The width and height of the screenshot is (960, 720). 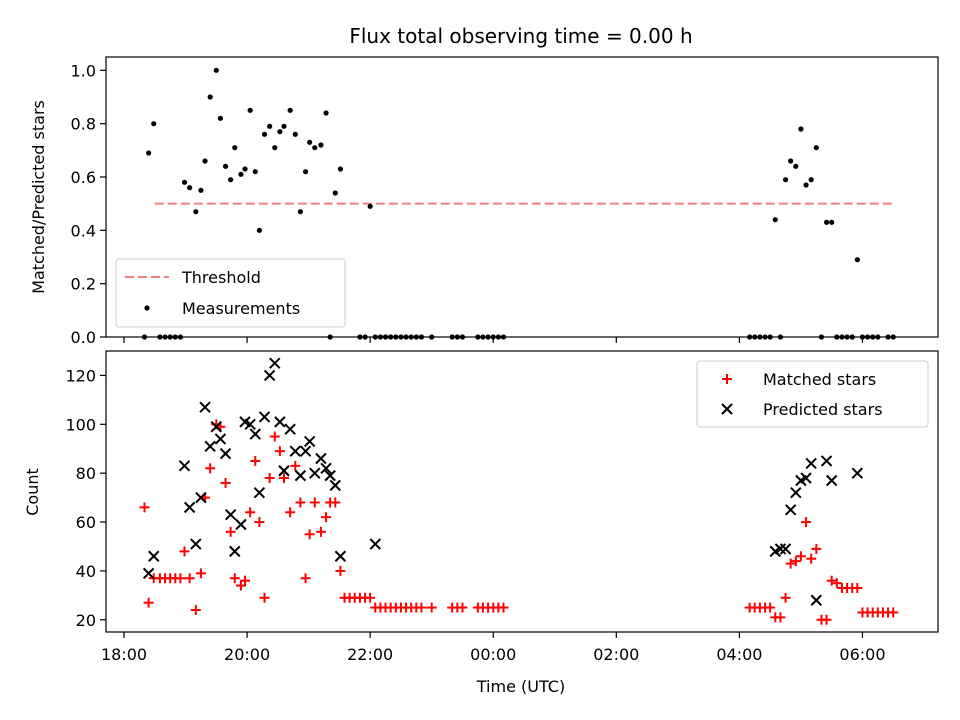 What do you see at coordinates (616, 654) in the screenshot?
I see `bottom-x-tick-label: 02:00` at bounding box center [616, 654].